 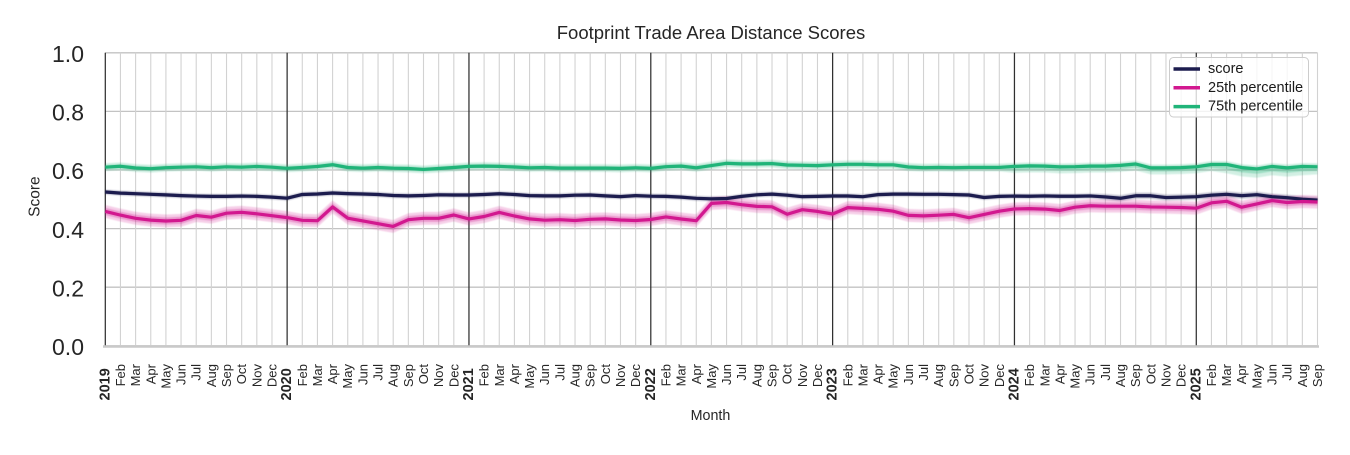 I want to click on svg-text: score, so click(x=1225, y=69).